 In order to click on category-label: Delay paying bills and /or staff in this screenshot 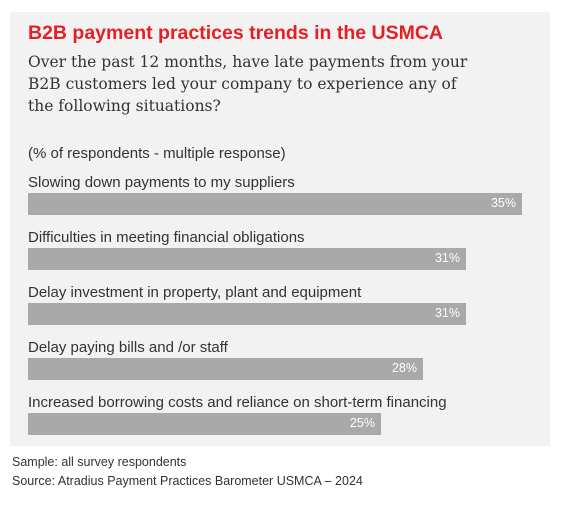, I will do `click(128, 347)`.